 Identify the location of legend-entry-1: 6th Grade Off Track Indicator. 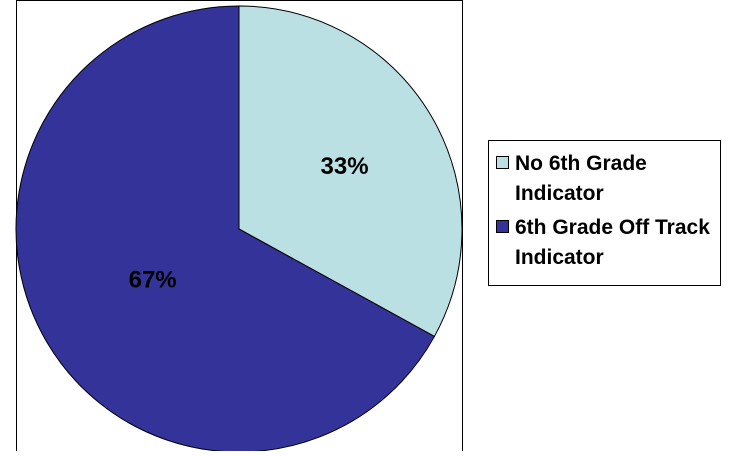
(608, 243).